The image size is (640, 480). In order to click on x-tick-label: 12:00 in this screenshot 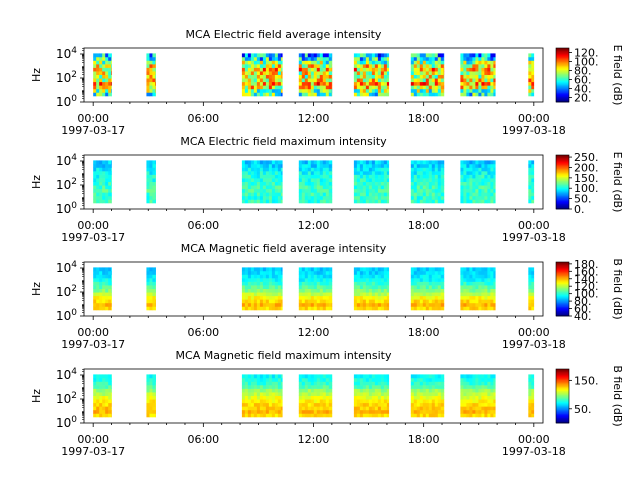, I will do `click(314, 225)`.